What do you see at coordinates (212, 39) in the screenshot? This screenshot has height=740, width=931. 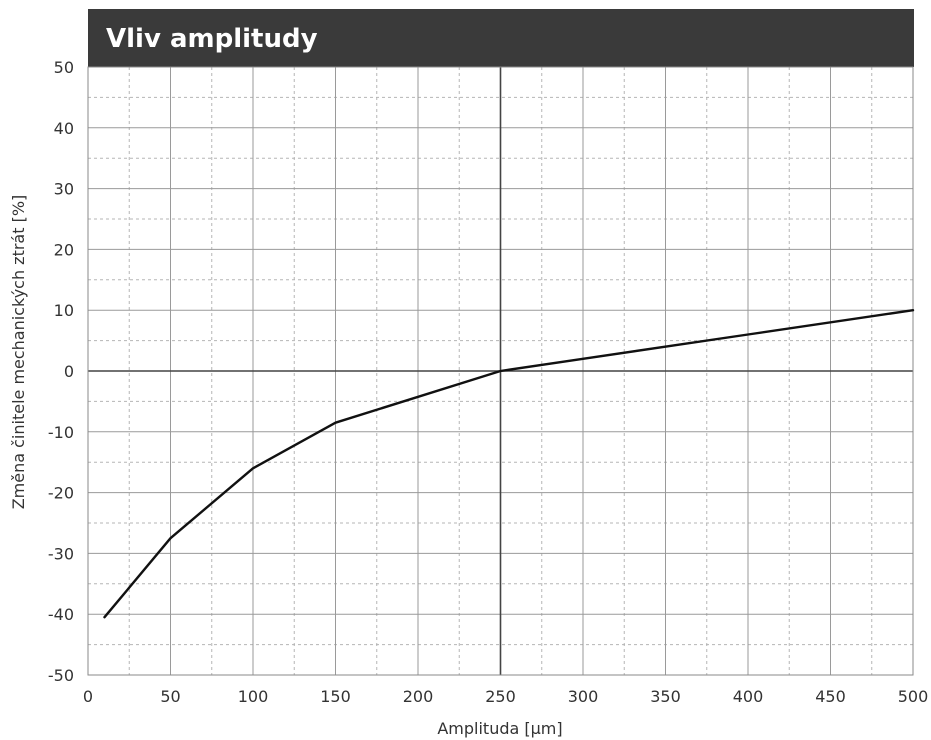 I see `chart-title: Vliv amplitudy` at bounding box center [212, 39].